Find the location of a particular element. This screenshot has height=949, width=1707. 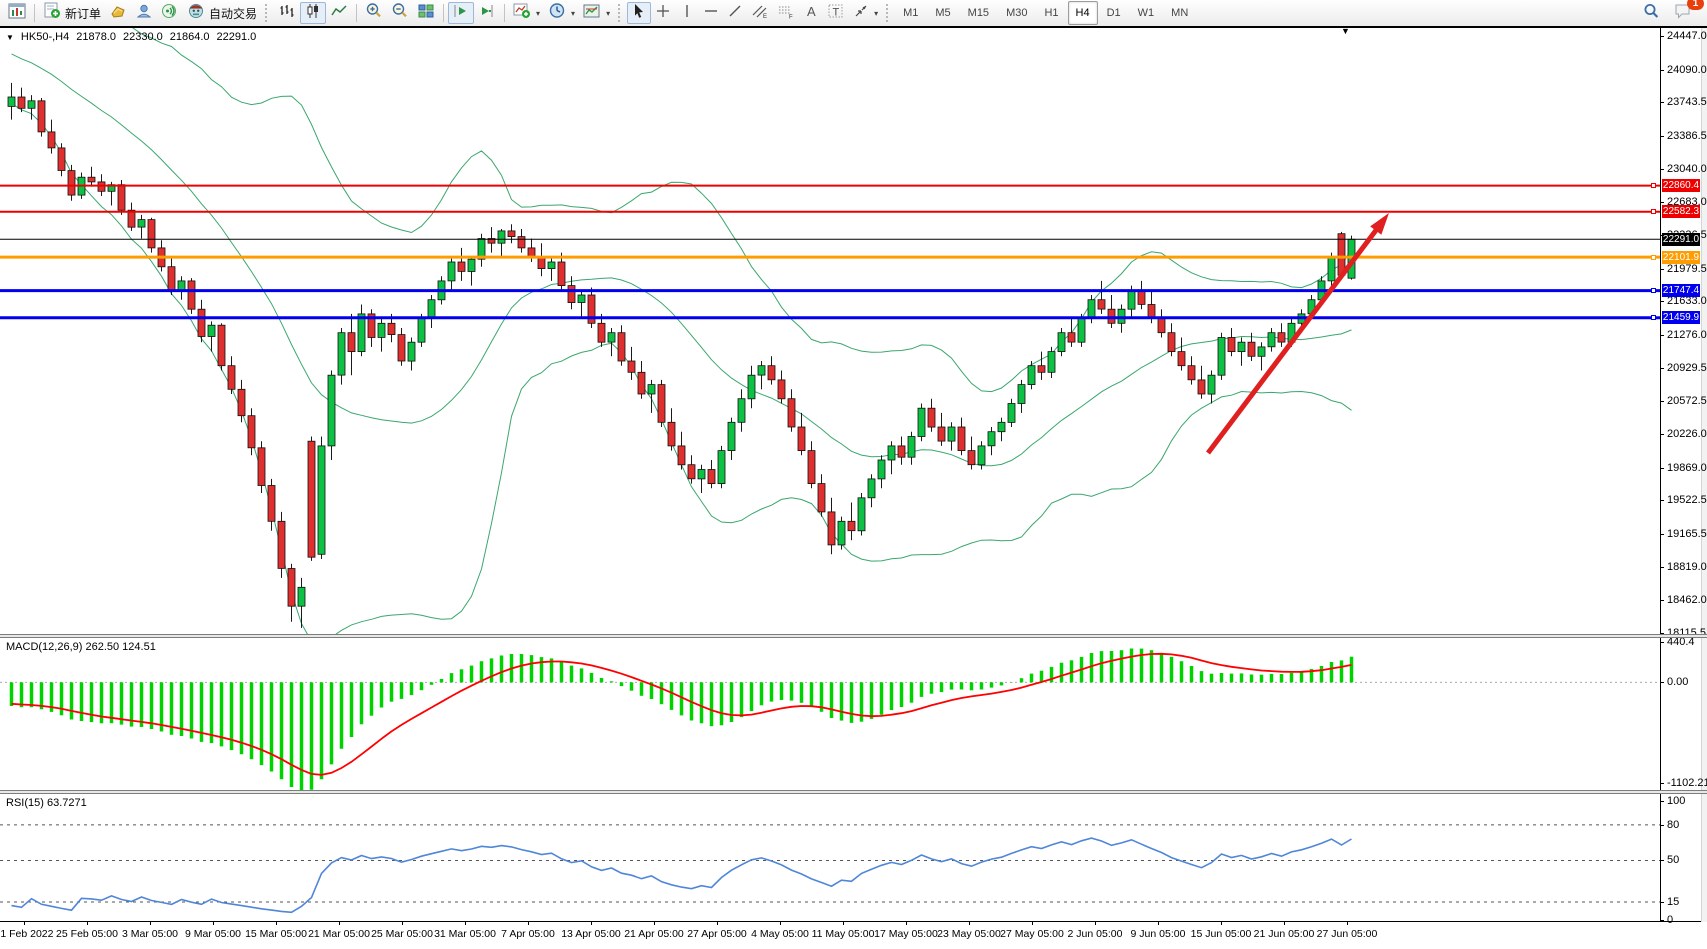

community-button is located at coordinates (144, 13).